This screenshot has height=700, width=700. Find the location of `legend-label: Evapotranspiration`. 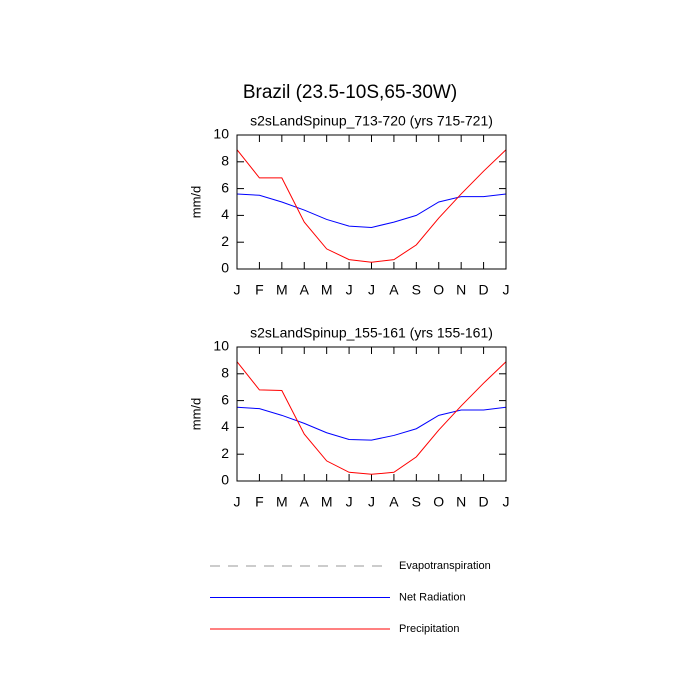

legend-label: Evapotranspiration is located at coordinates (445, 566).